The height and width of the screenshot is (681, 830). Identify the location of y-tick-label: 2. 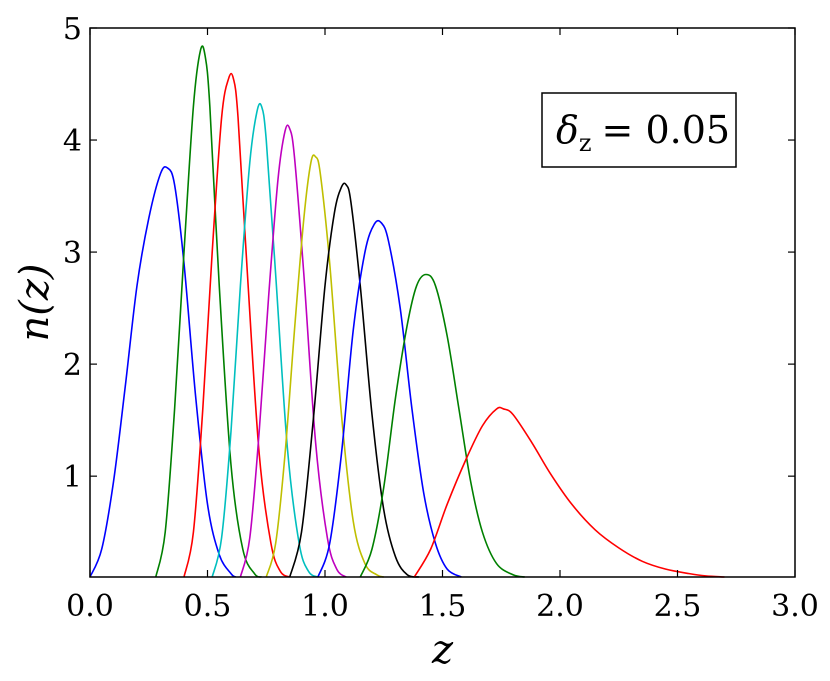
(72, 365).